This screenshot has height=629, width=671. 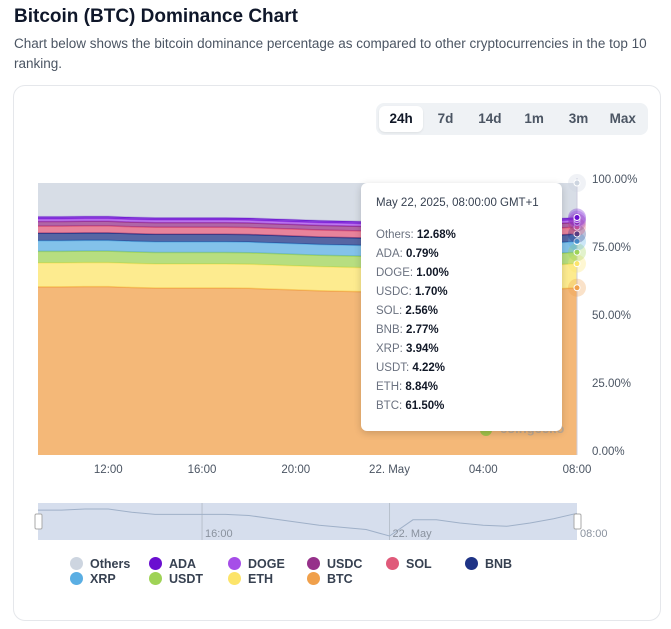 What do you see at coordinates (577, 470) in the screenshot?
I see `x-tick-label: 08:00` at bounding box center [577, 470].